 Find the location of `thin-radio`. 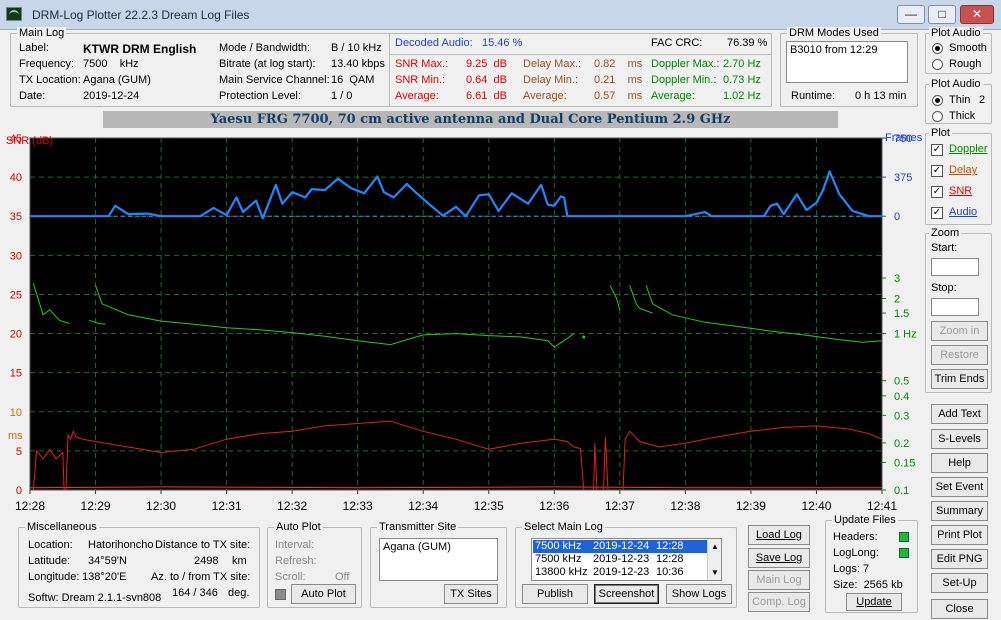

thin-radio is located at coordinates (937, 100).